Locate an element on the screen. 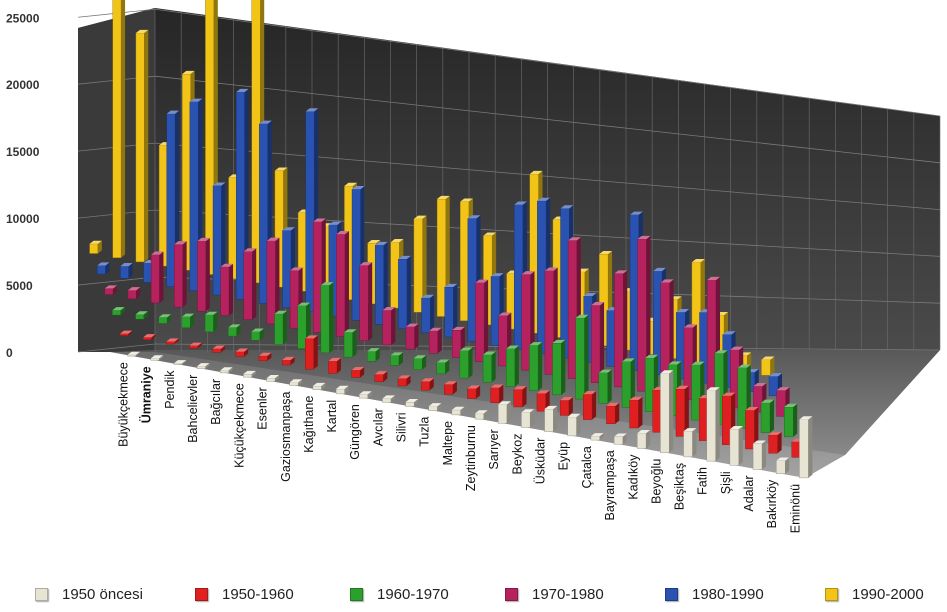 This screenshot has height=612, width=947. x-tick-label-eminonu: Eminönü is located at coordinates (795, 508).